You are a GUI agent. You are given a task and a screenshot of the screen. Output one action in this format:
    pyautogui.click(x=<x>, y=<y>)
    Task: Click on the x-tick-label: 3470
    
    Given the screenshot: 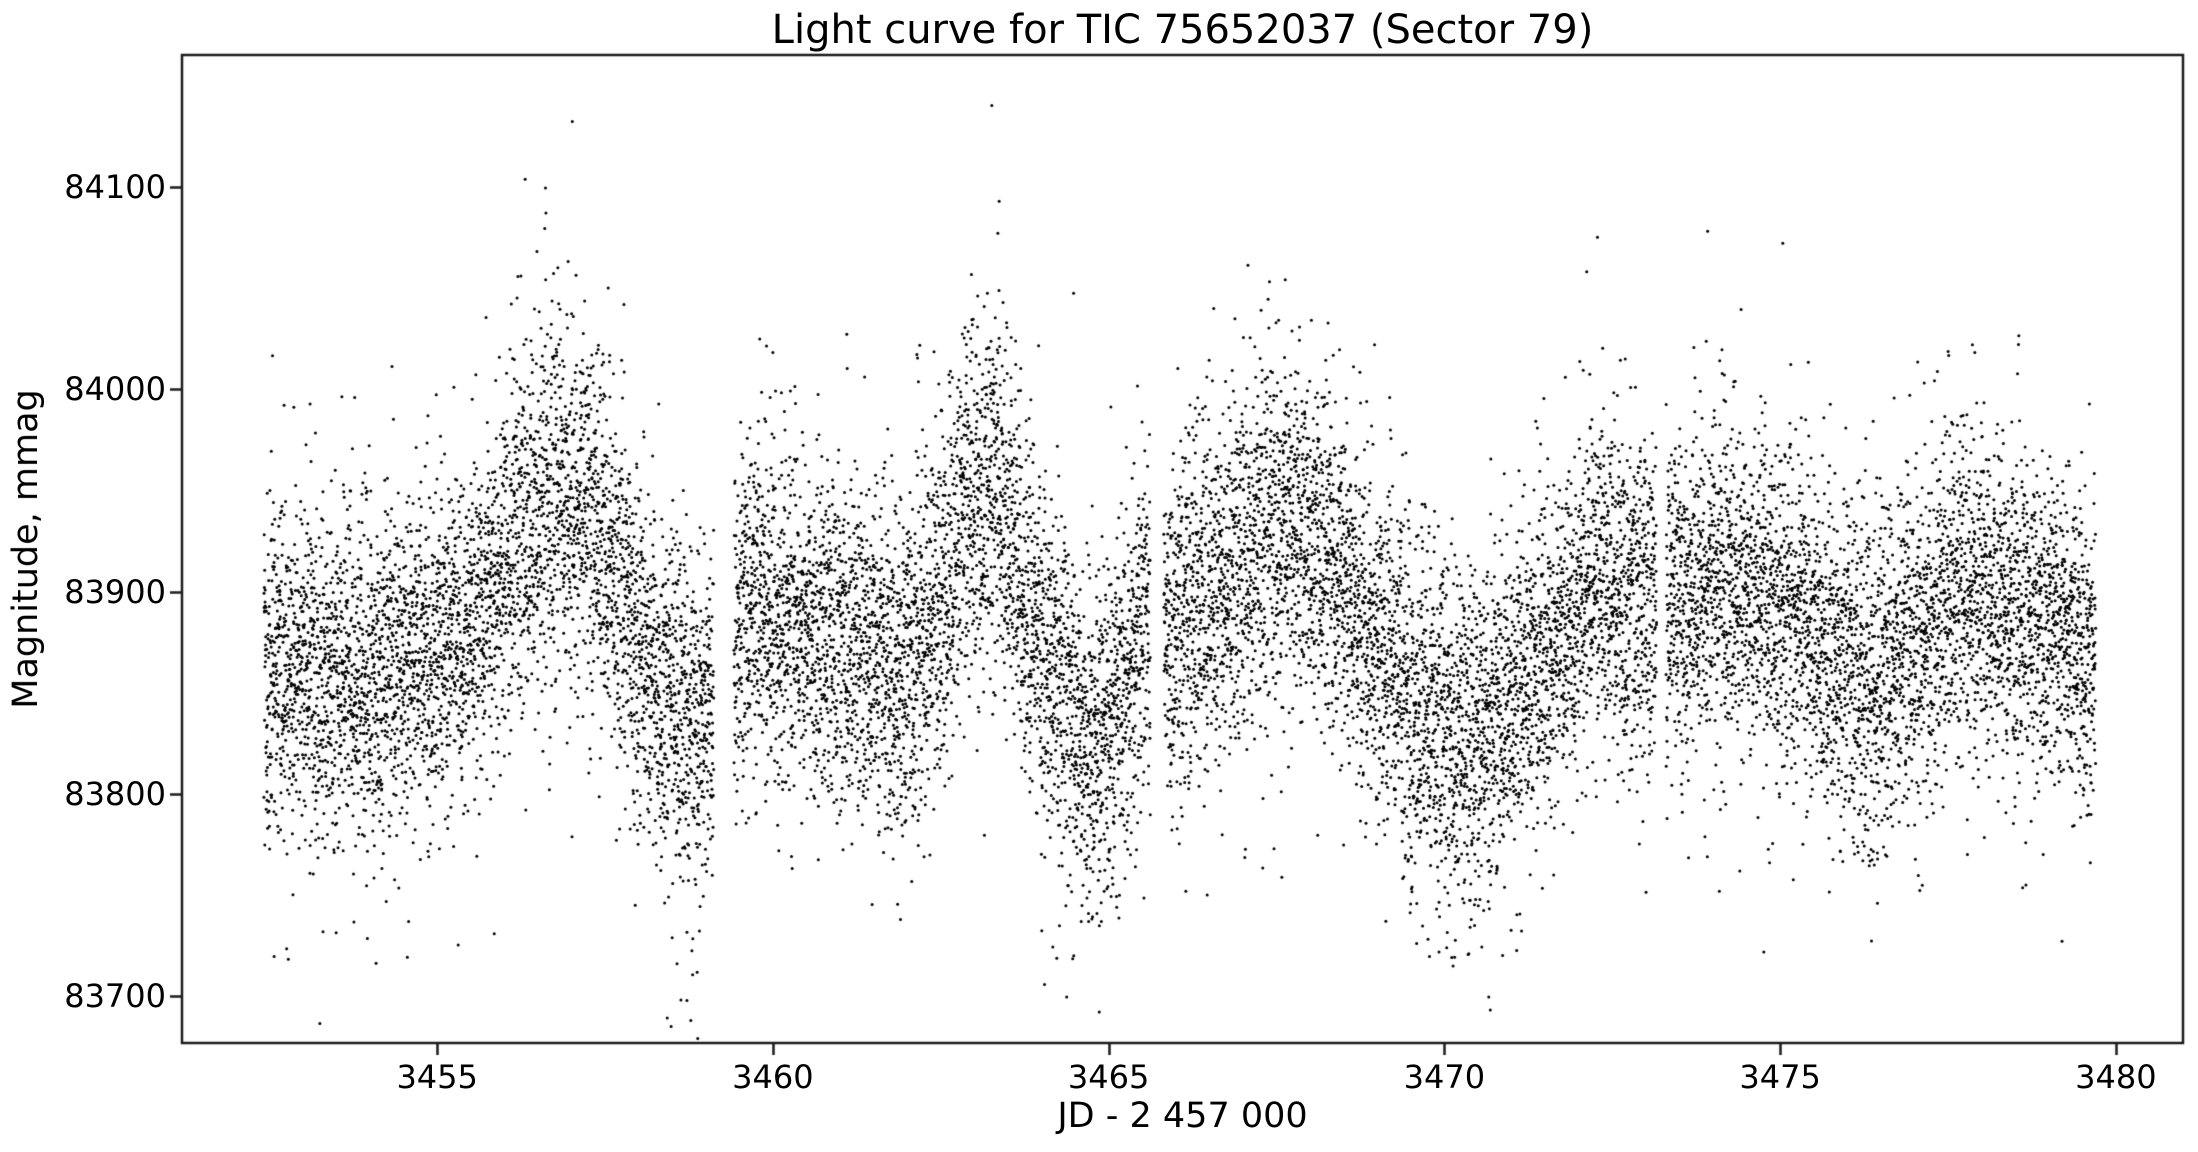 What is the action you would take?
    pyautogui.click(x=1444, y=1077)
    